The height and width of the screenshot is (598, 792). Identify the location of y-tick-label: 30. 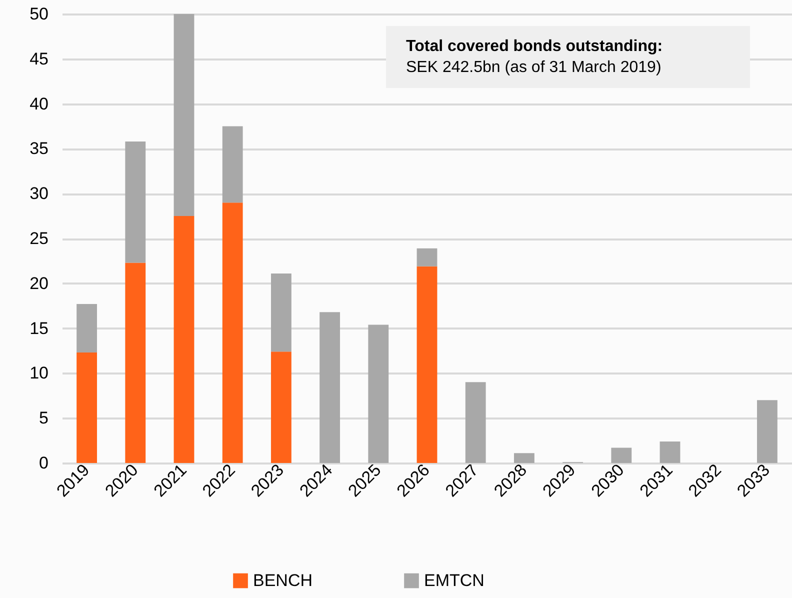
(39, 194).